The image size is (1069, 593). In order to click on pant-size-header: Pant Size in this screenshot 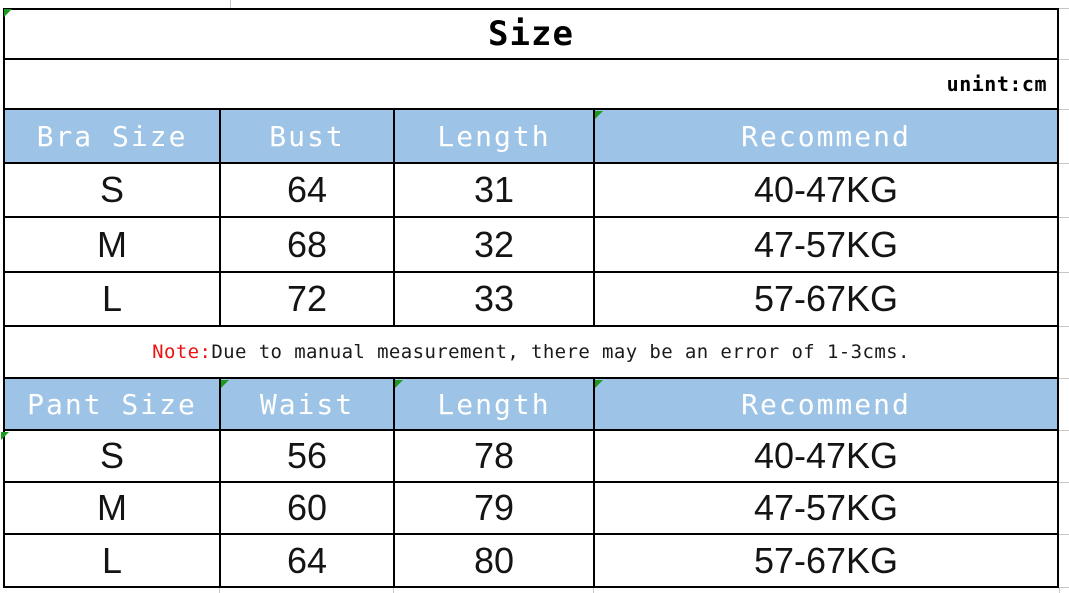, I will do `click(112, 404)`.